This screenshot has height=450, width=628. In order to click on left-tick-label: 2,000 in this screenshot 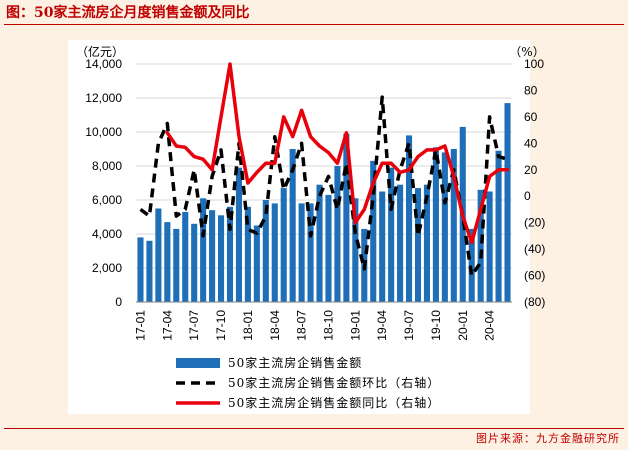, I will do `click(107, 268)`.